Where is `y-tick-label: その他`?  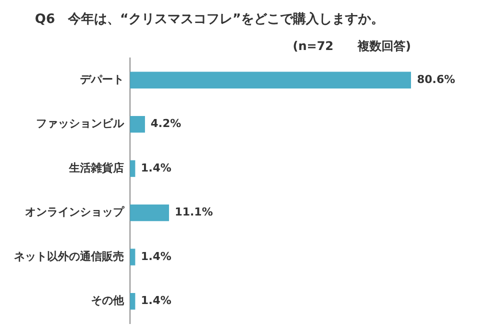
y-tick-label: その他 is located at coordinates (108, 301).